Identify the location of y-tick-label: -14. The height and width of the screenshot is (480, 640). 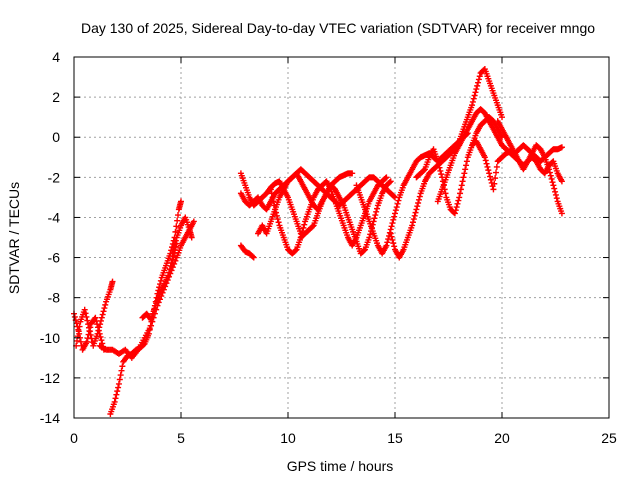
(50, 418).